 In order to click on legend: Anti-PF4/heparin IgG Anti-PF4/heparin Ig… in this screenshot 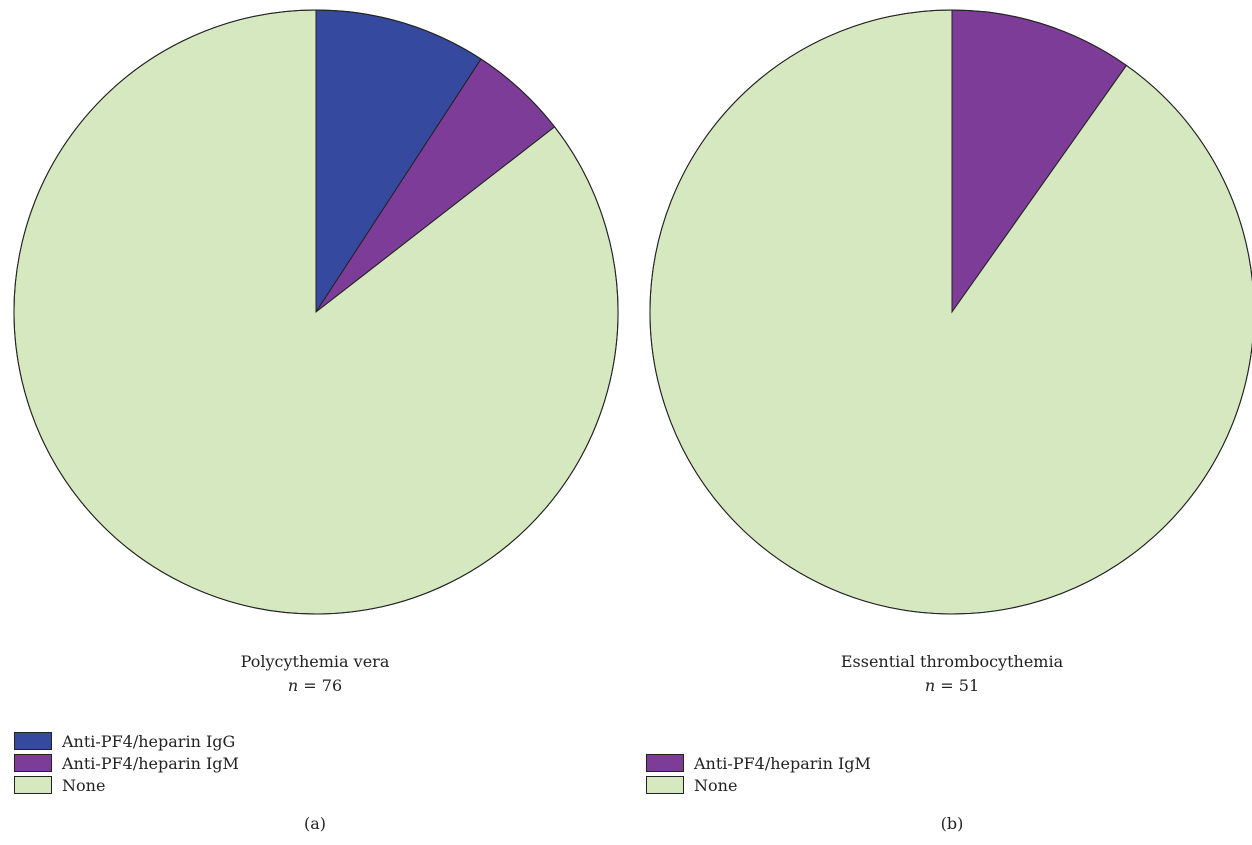, I will do `click(126, 763)`.